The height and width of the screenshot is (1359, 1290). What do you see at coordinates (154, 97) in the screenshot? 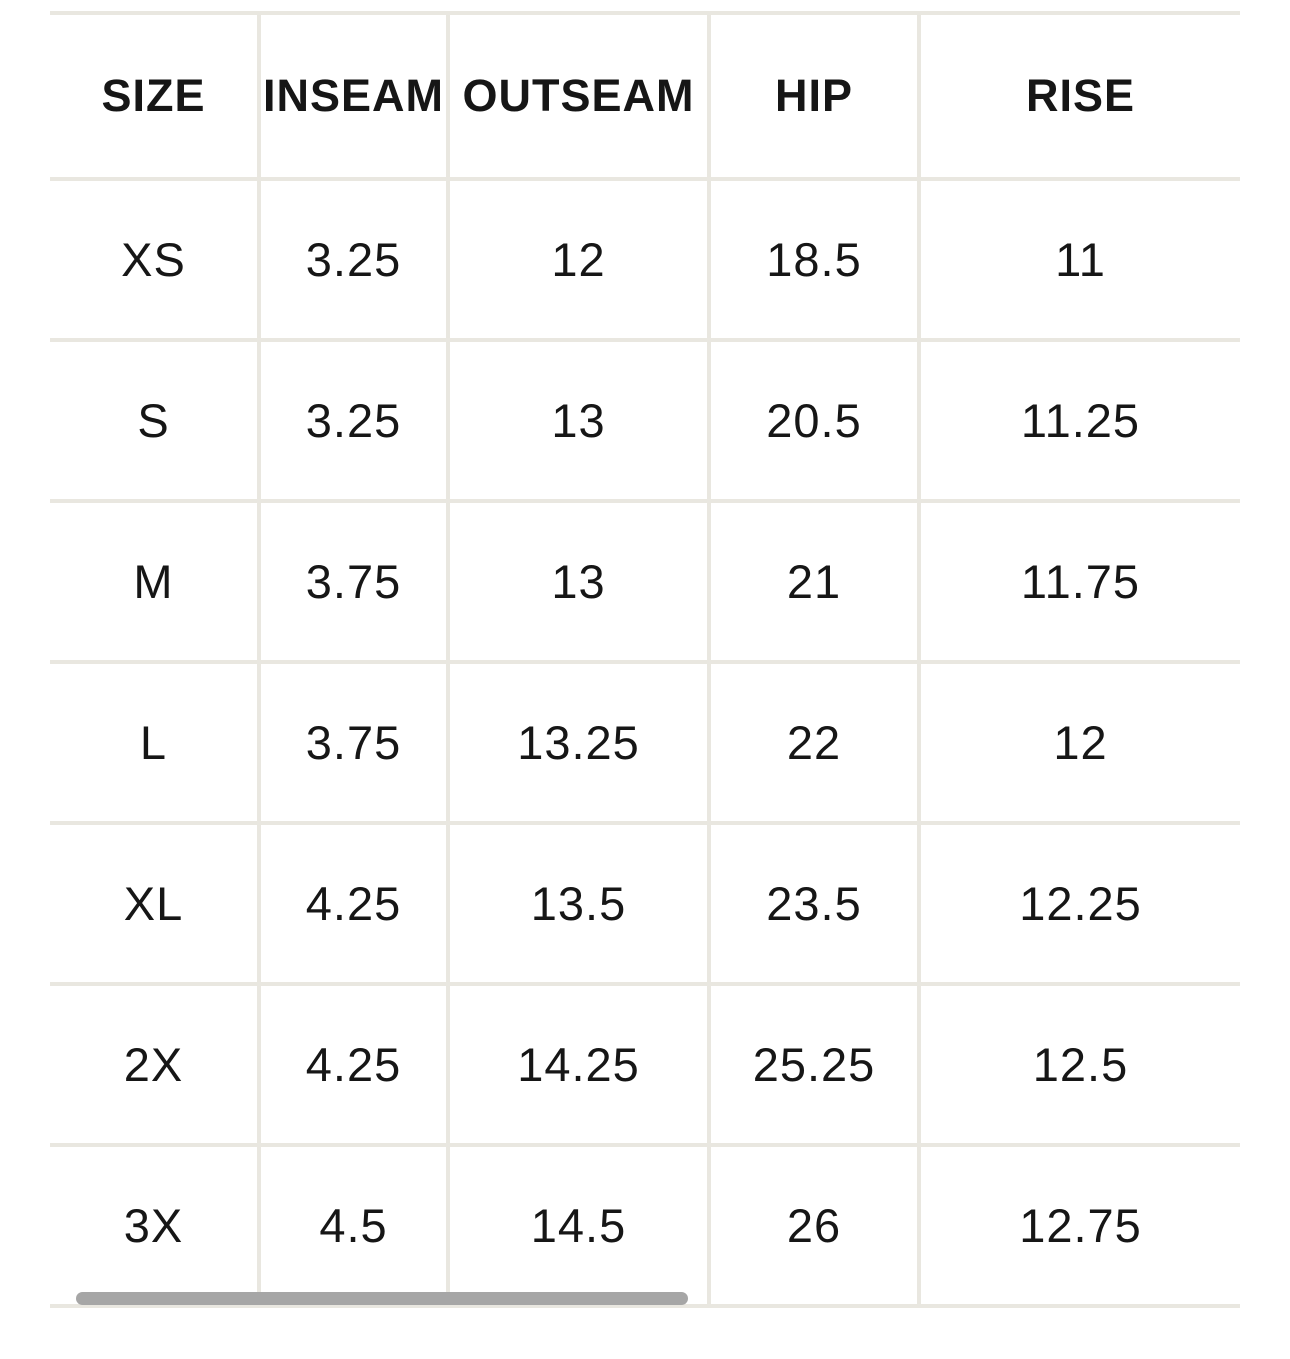
I see `column-header-size: SIZE` at bounding box center [154, 97].